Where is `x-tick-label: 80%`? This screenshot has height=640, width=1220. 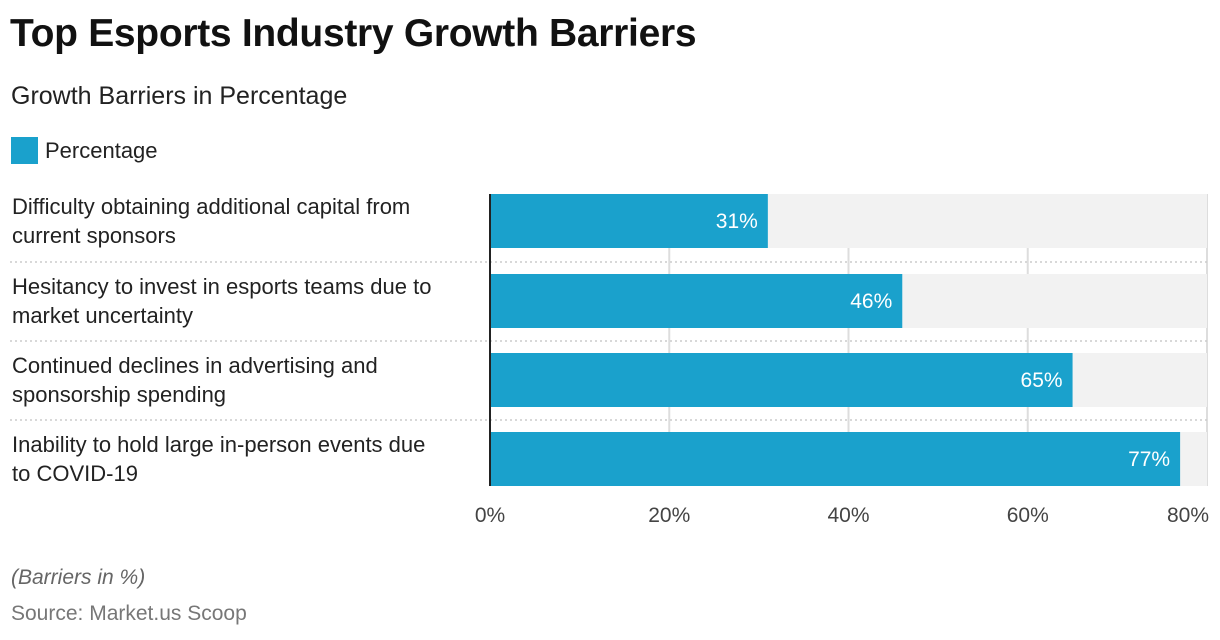
x-tick-label: 80% is located at coordinates (1188, 515).